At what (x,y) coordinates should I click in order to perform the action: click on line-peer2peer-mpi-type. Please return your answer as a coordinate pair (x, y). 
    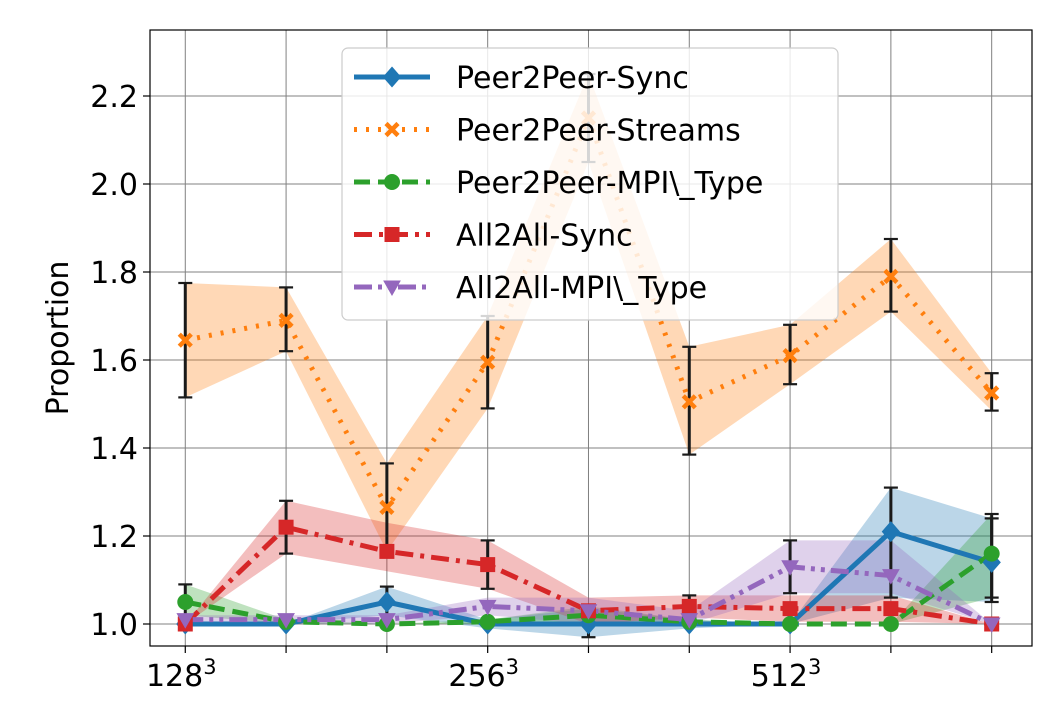
    Looking at the image, I should click on (589, 589).